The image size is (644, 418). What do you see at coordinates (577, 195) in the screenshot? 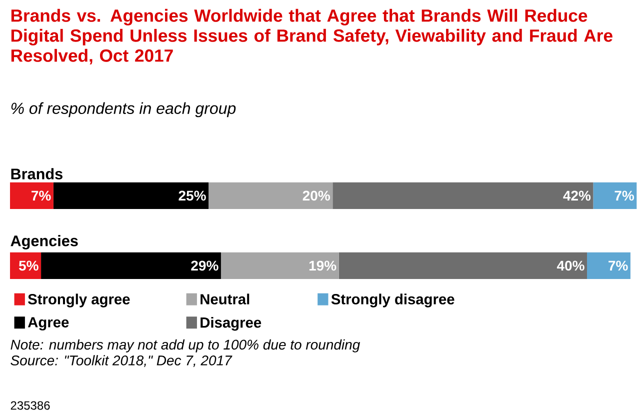
I see `data-label: 42%` at bounding box center [577, 195].